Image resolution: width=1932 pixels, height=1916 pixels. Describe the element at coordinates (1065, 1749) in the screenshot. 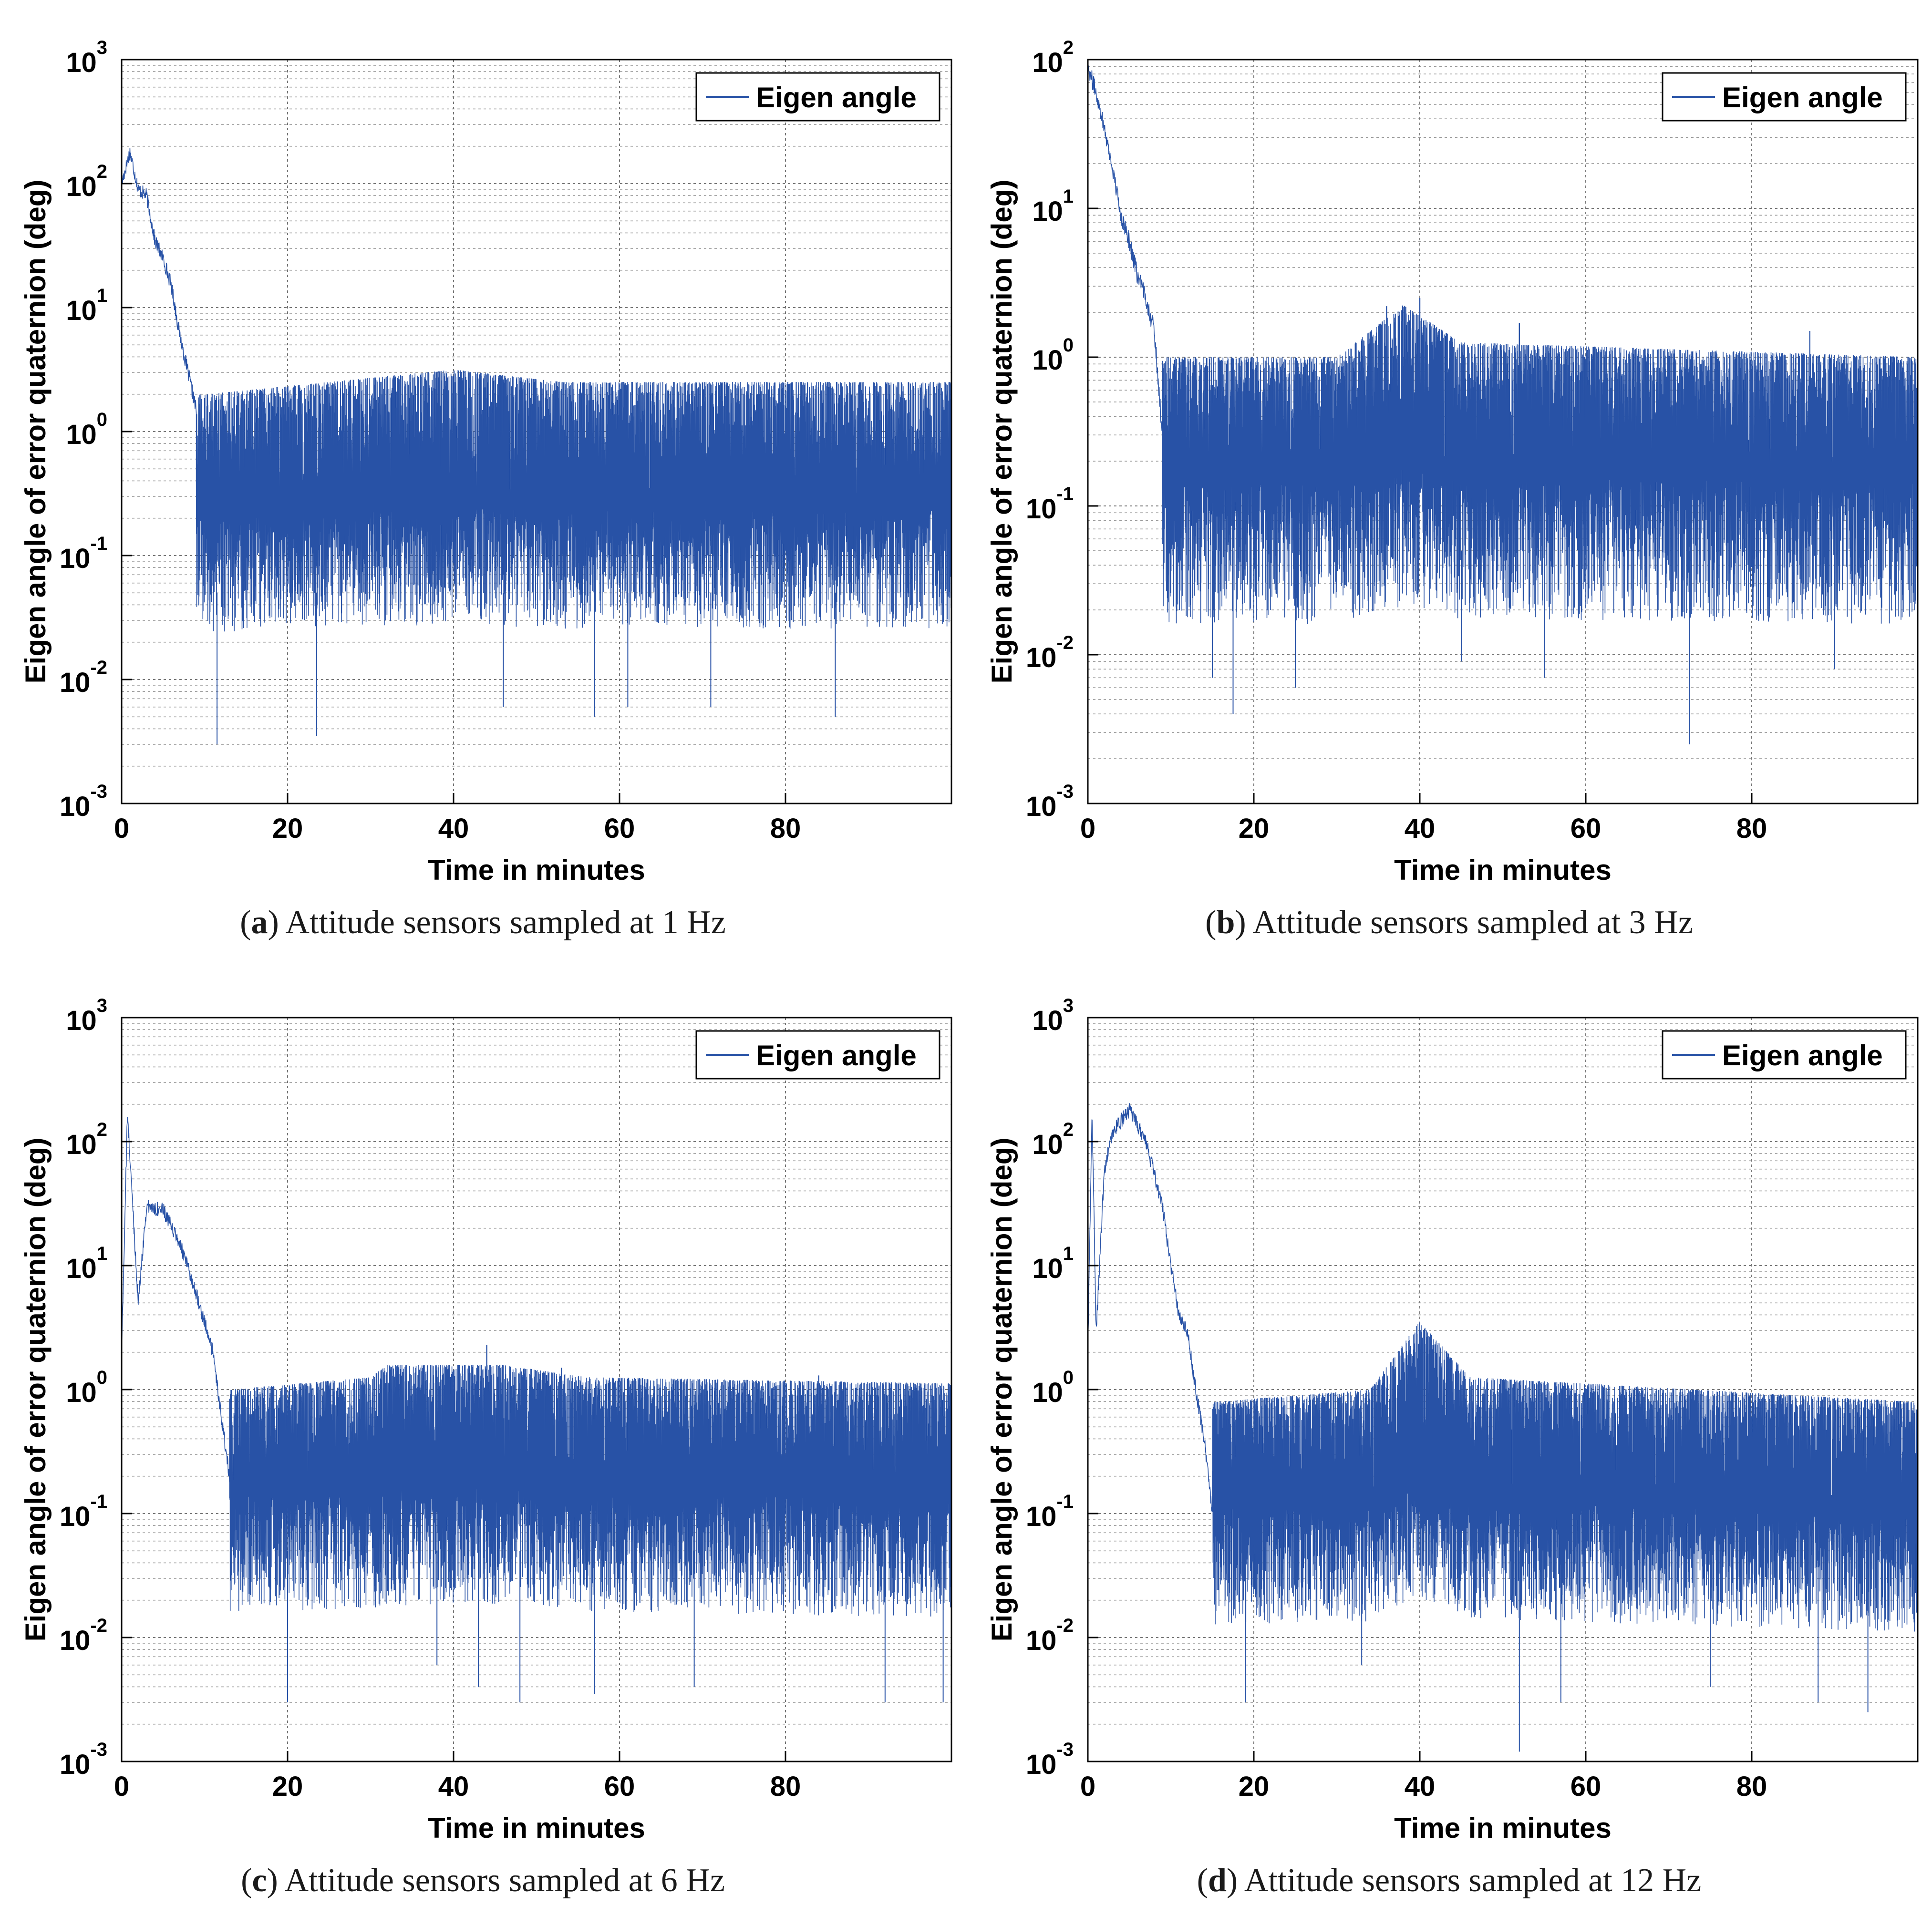

I see `y-tick-exponent-d: -3` at that location.